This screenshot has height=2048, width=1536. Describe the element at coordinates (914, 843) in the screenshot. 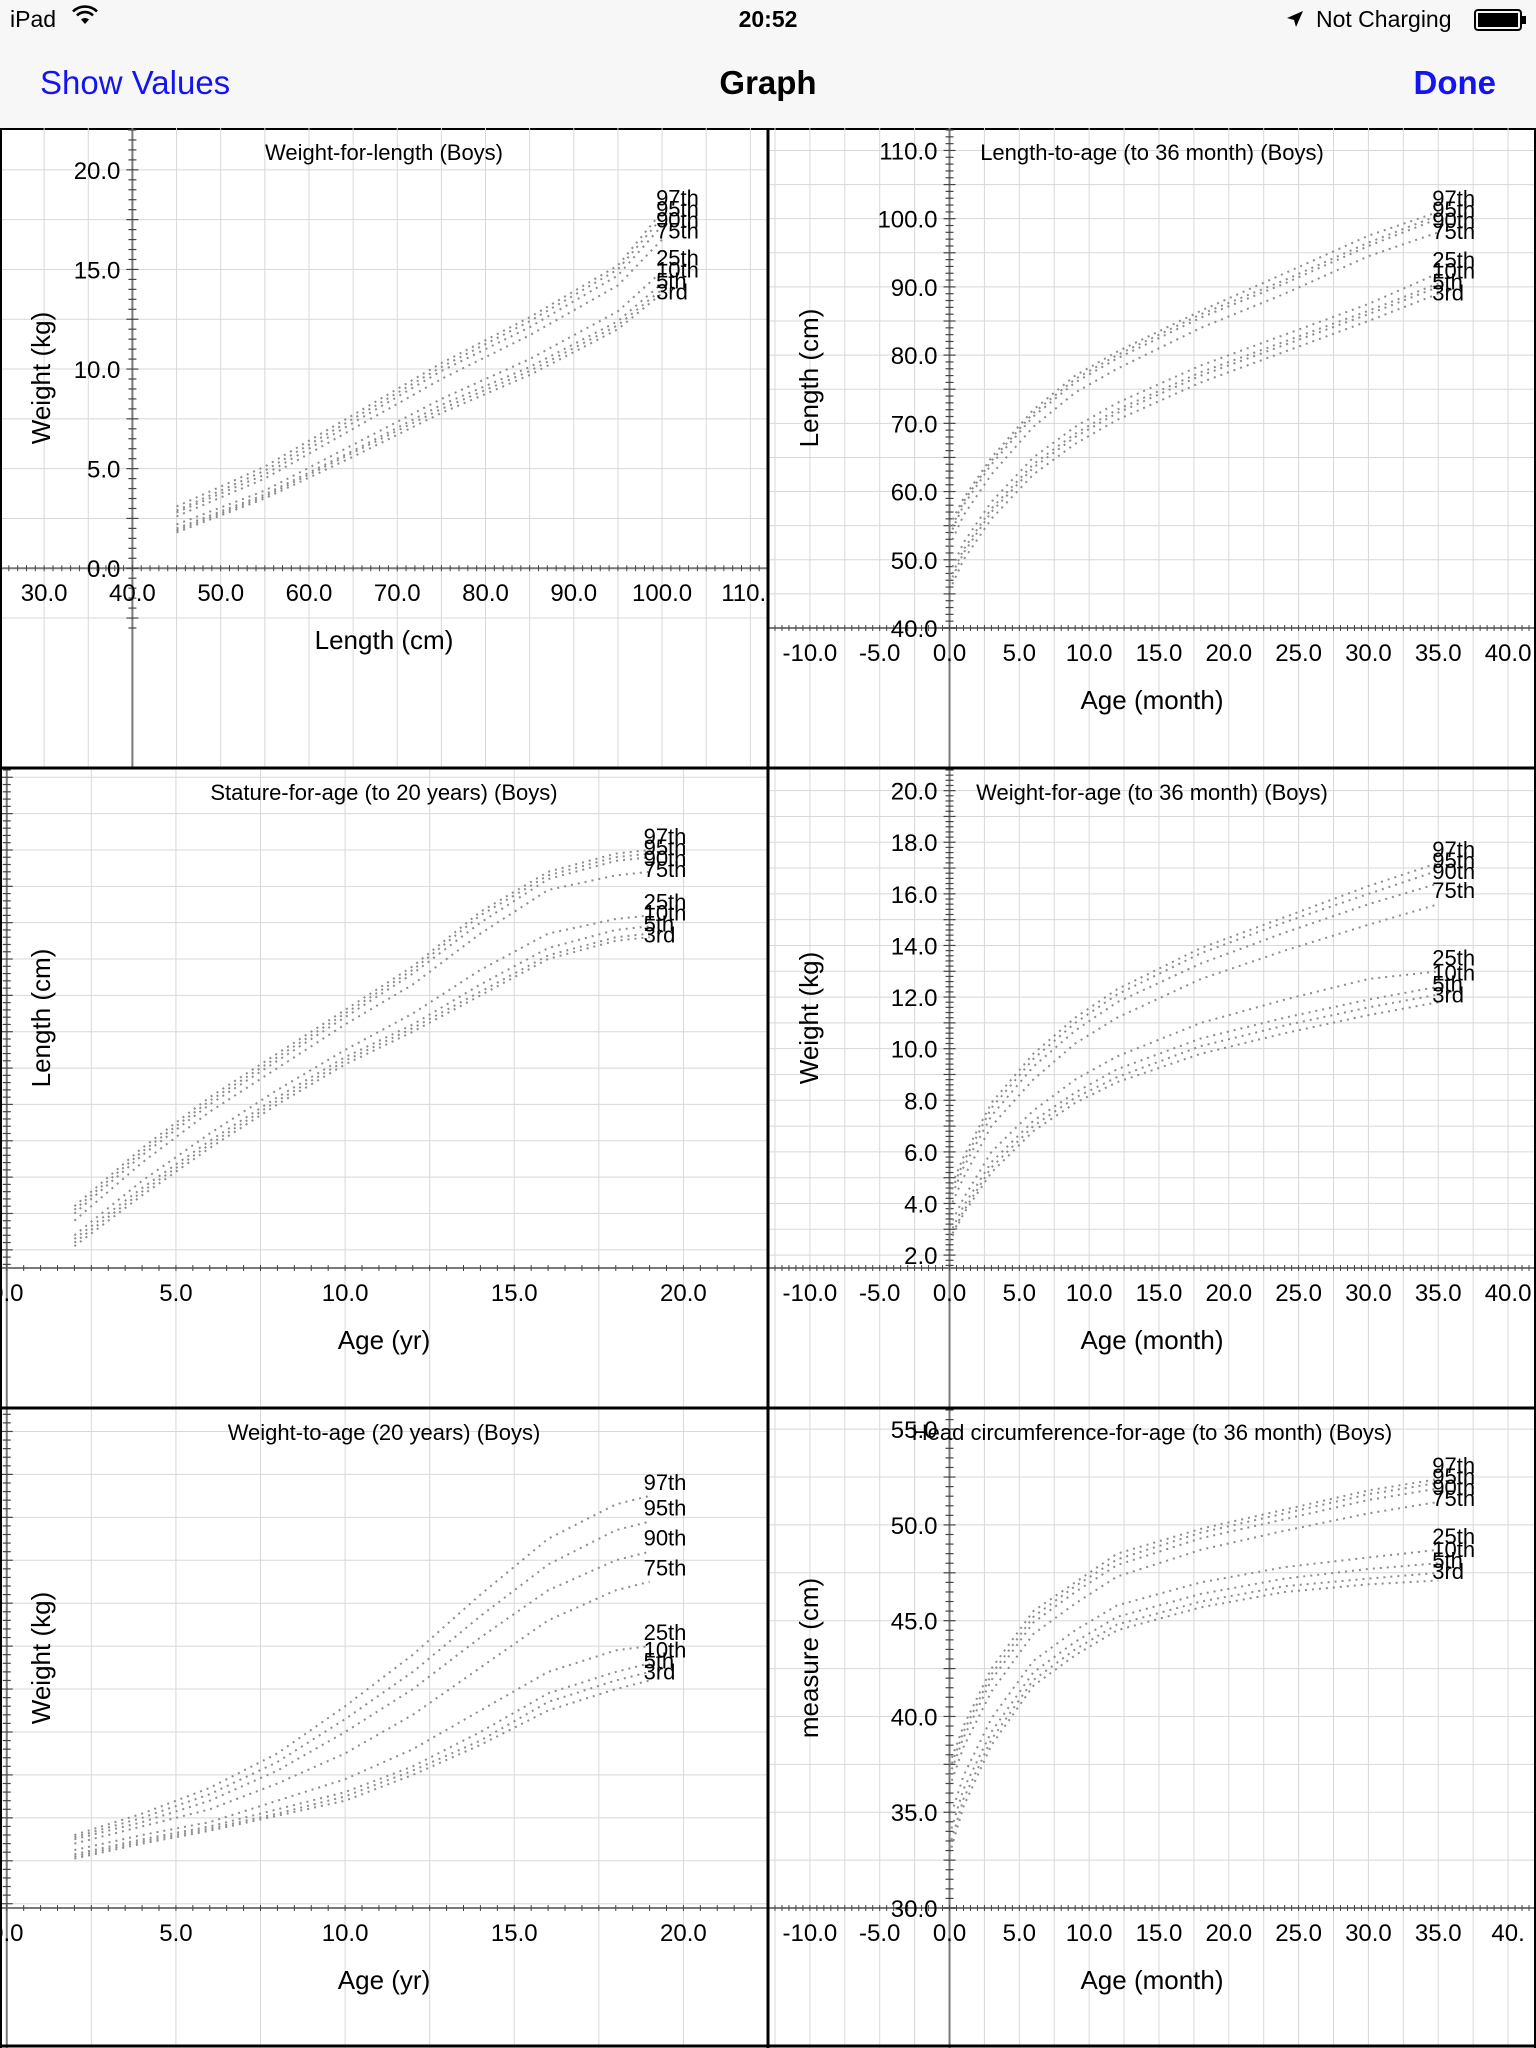

I see `y-tick-label: 18.0` at that location.